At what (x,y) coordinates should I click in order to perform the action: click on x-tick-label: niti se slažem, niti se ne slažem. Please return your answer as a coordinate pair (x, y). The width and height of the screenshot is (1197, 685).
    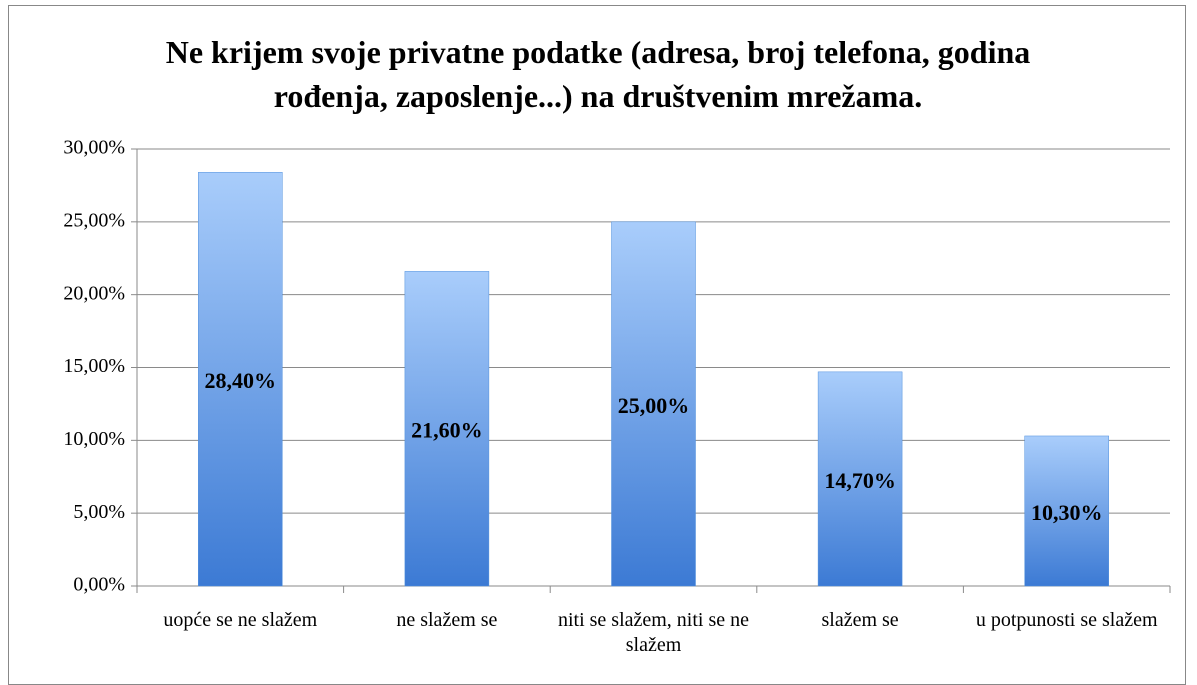
    Looking at the image, I should click on (653, 632).